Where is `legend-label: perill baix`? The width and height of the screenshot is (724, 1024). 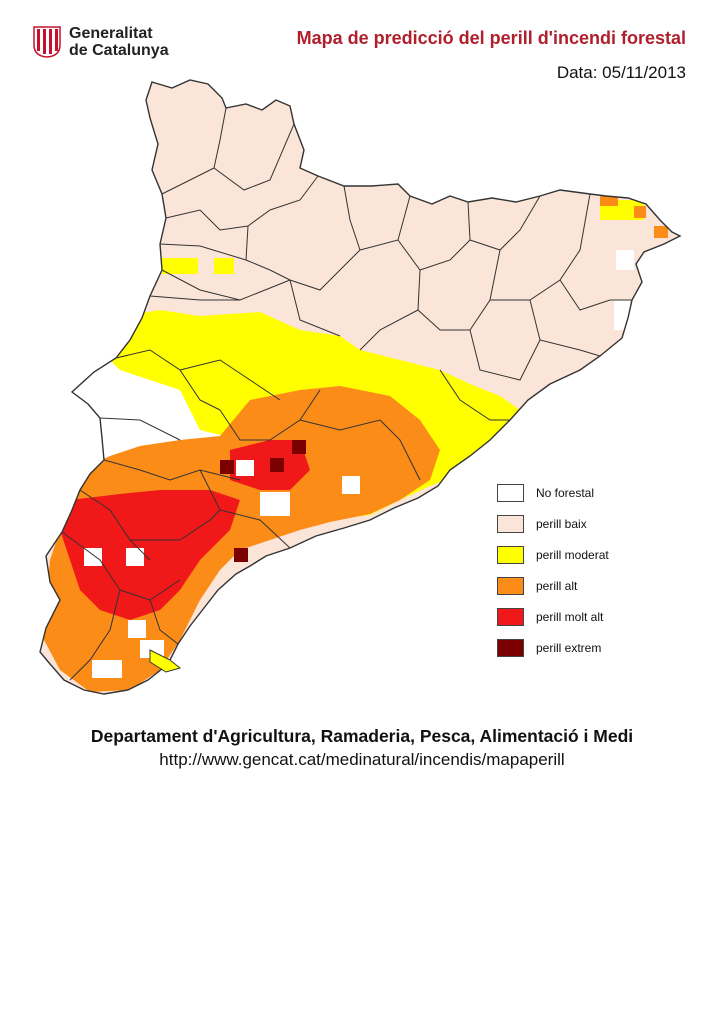 legend-label: perill baix is located at coordinates (561, 524).